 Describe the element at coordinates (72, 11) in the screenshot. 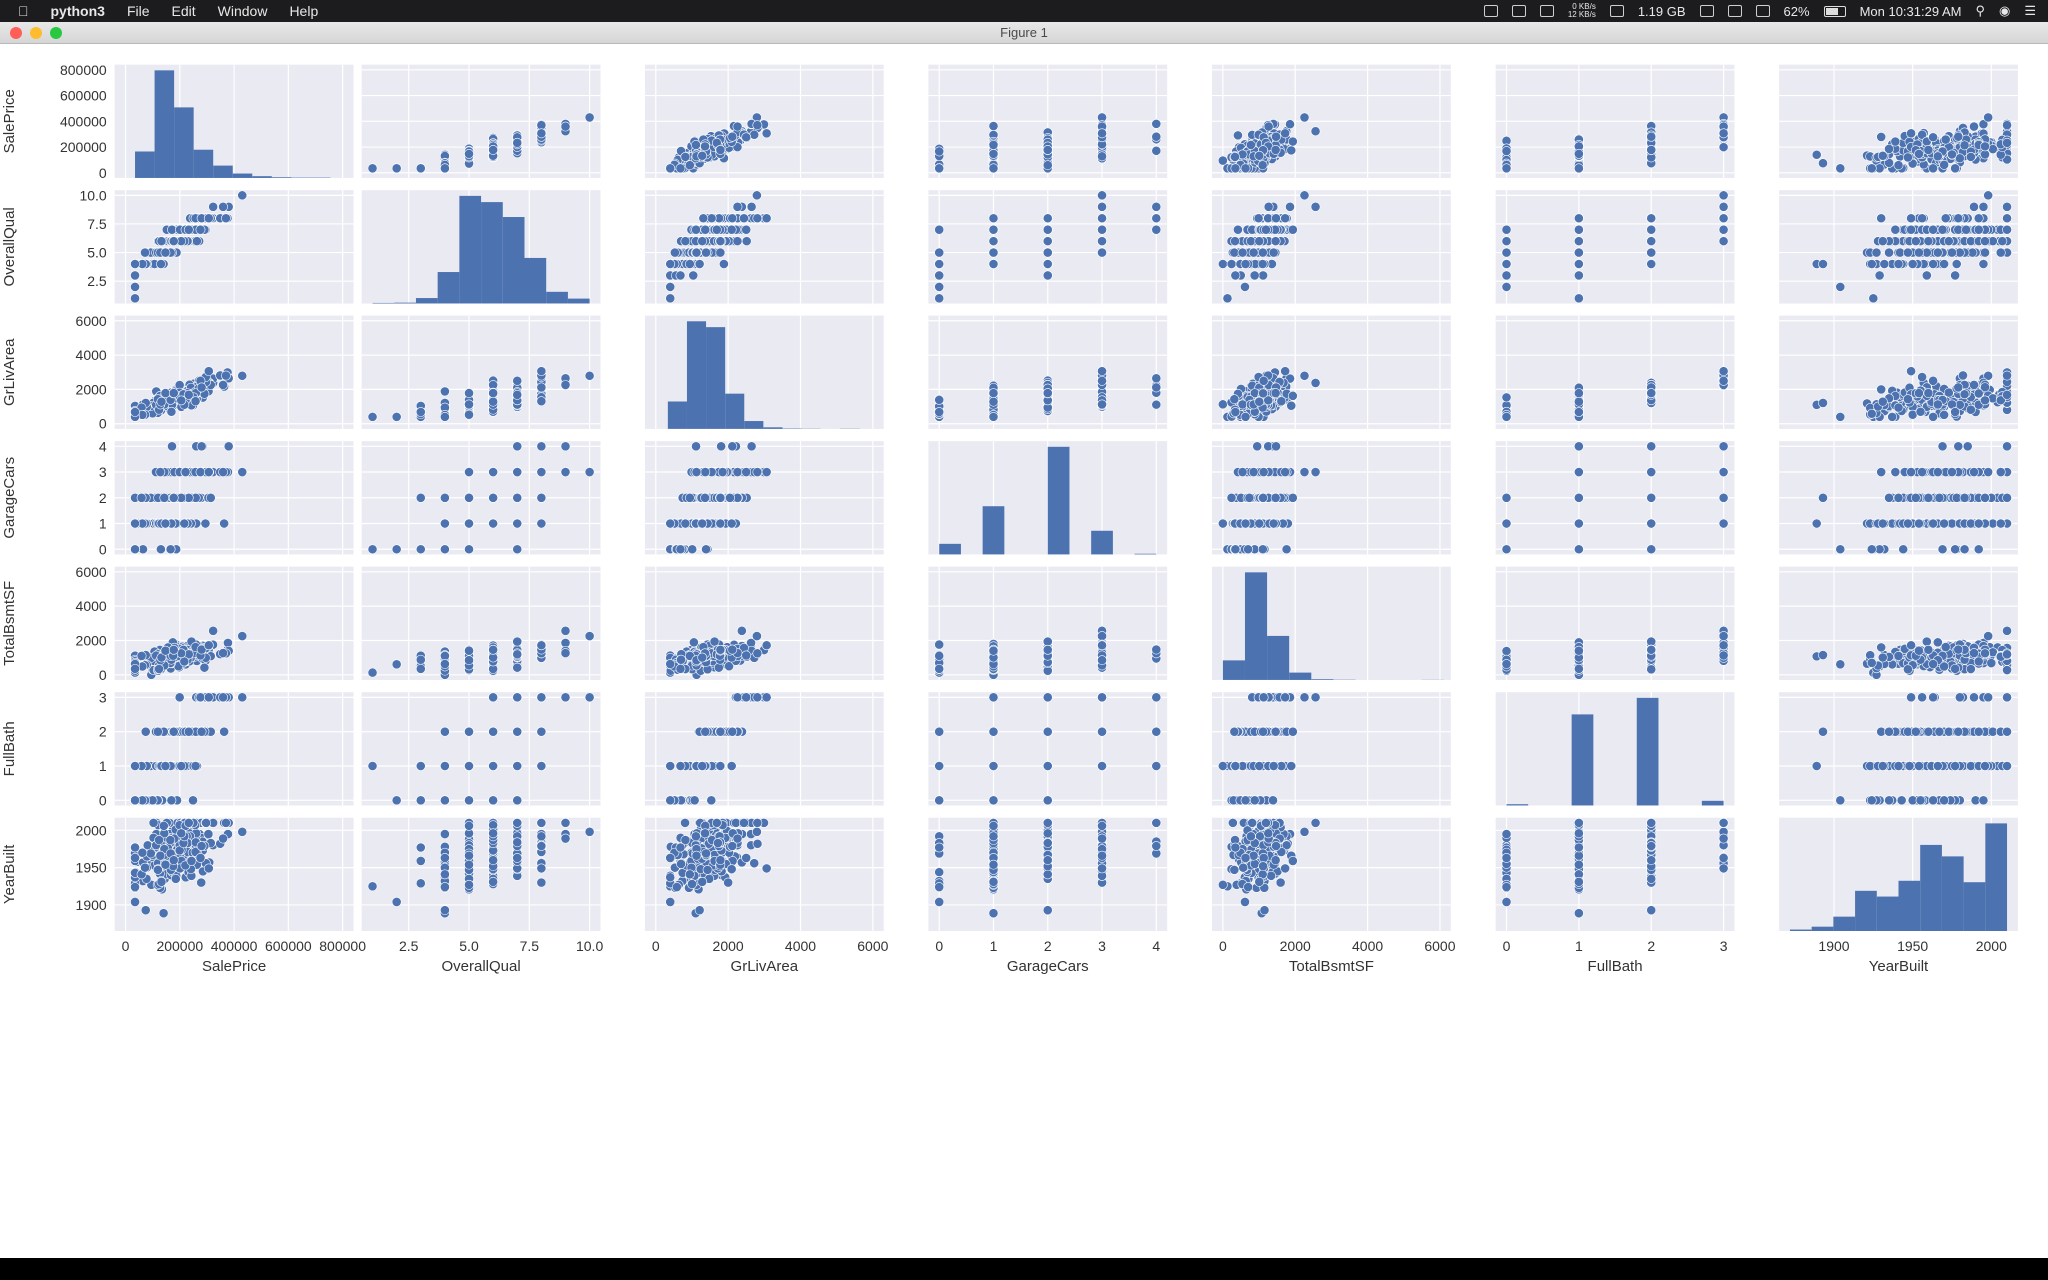

I see `app-name-menu: python3` at that location.